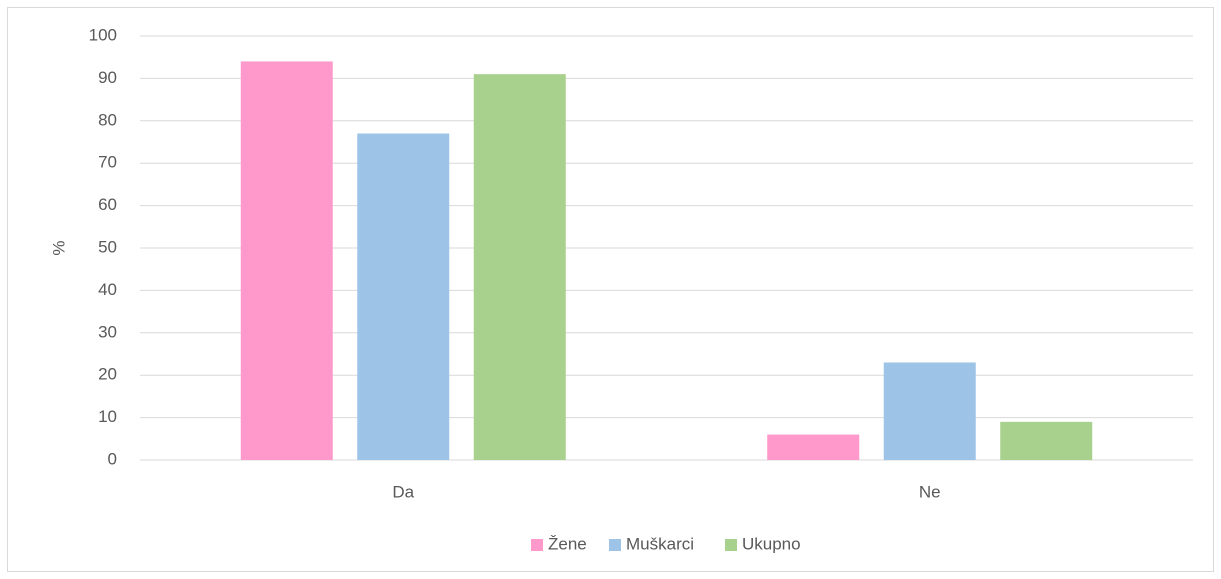 This screenshot has height=579, width=1221. I want to click on x-tick-label: Ne, so click(930, 491).